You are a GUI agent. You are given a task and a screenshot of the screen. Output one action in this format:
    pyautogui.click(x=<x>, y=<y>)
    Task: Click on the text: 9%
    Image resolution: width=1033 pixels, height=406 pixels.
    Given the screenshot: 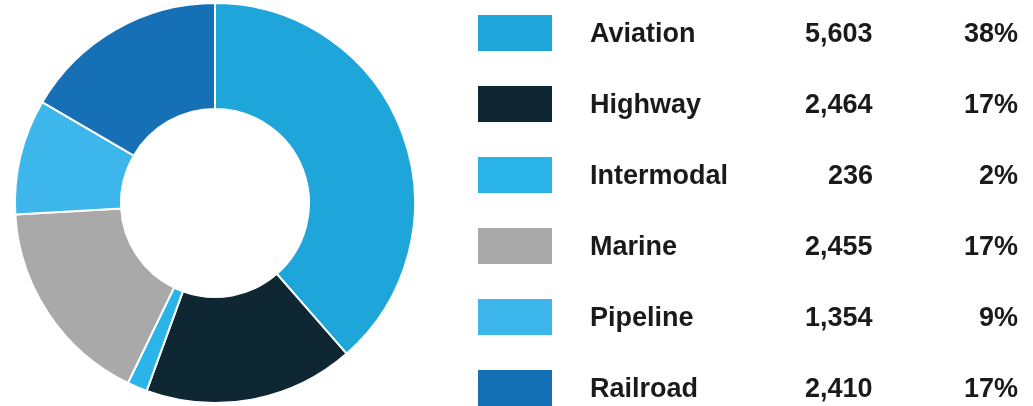 What is the action you would take?
    pyautogui.click(x=999, y=317)
    